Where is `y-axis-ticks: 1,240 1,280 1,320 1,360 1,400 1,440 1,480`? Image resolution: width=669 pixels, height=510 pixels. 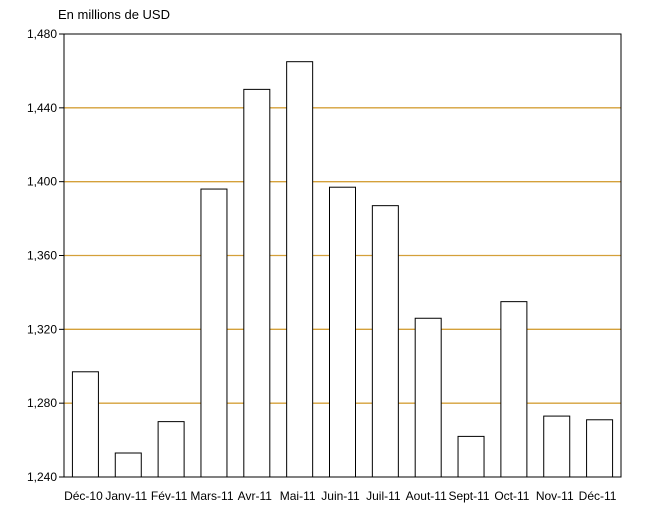 y-axis-ticks: 1,240 1,280 1,320 1,360 1,400 1,440 1,480 is located at coordinates (45, 255).